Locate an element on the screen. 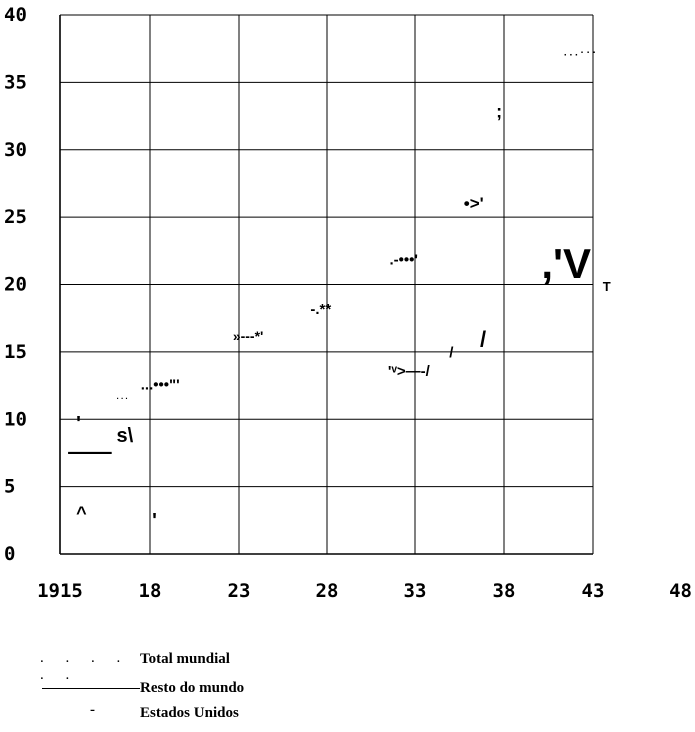 This screenshot has width=695, height=732. y-tick-label: 15 is located at coordinates (15, 352).